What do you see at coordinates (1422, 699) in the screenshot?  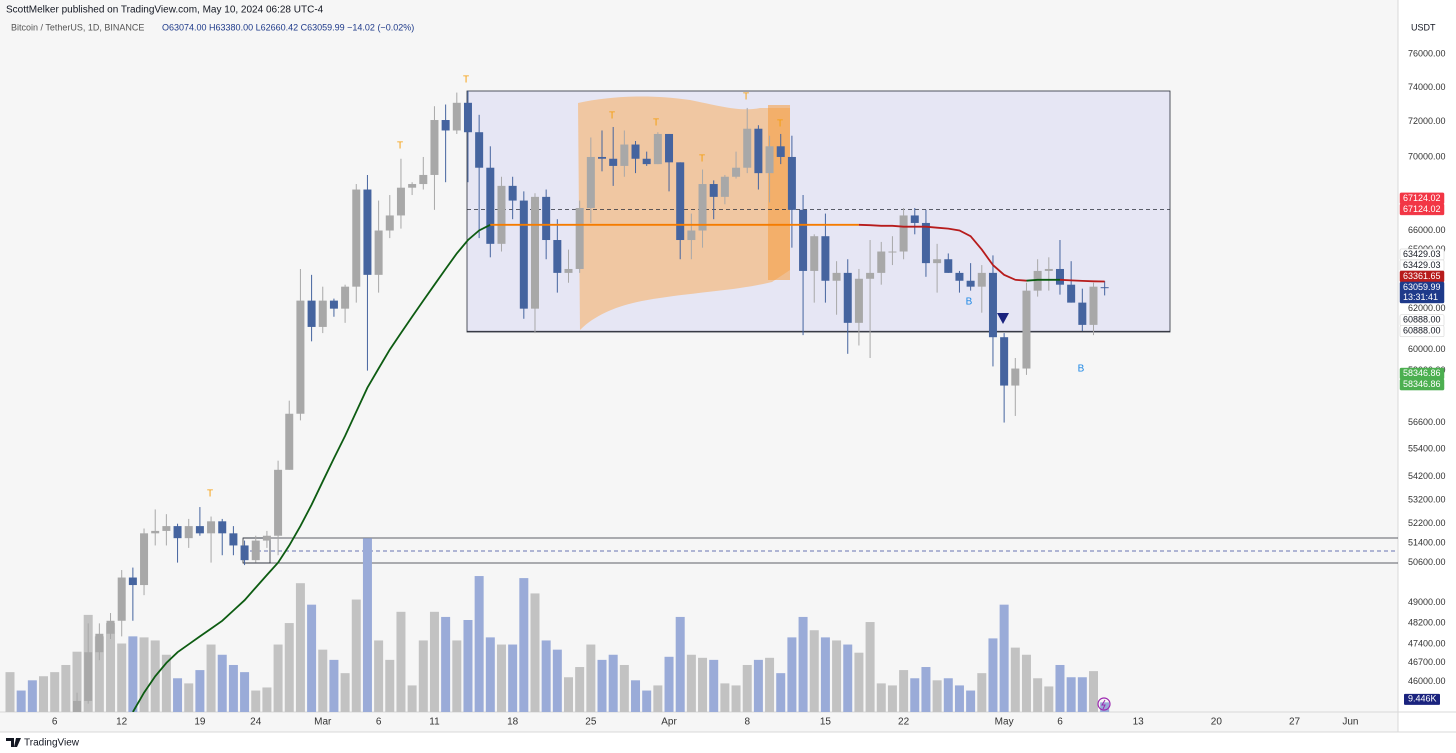 I see `volume-label-box` at bounding box center [1422, 699].